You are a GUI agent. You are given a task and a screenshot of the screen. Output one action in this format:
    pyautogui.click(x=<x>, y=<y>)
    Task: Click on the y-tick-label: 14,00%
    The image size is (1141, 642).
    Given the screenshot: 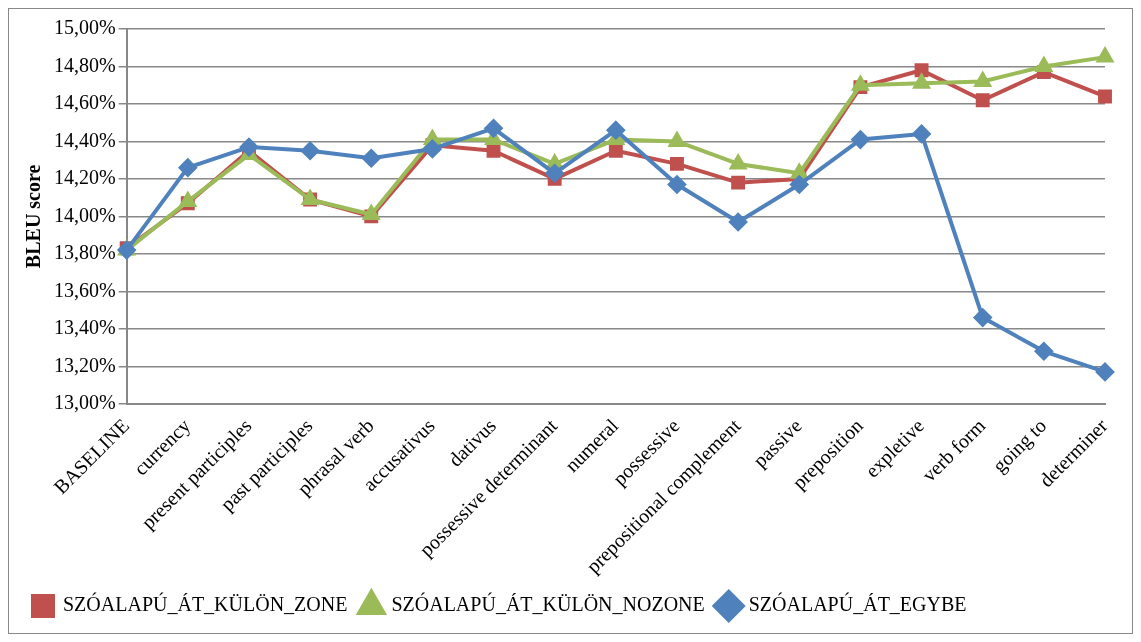 What is the action you would take?
    pyautogui.click(x=84, y=214)
    